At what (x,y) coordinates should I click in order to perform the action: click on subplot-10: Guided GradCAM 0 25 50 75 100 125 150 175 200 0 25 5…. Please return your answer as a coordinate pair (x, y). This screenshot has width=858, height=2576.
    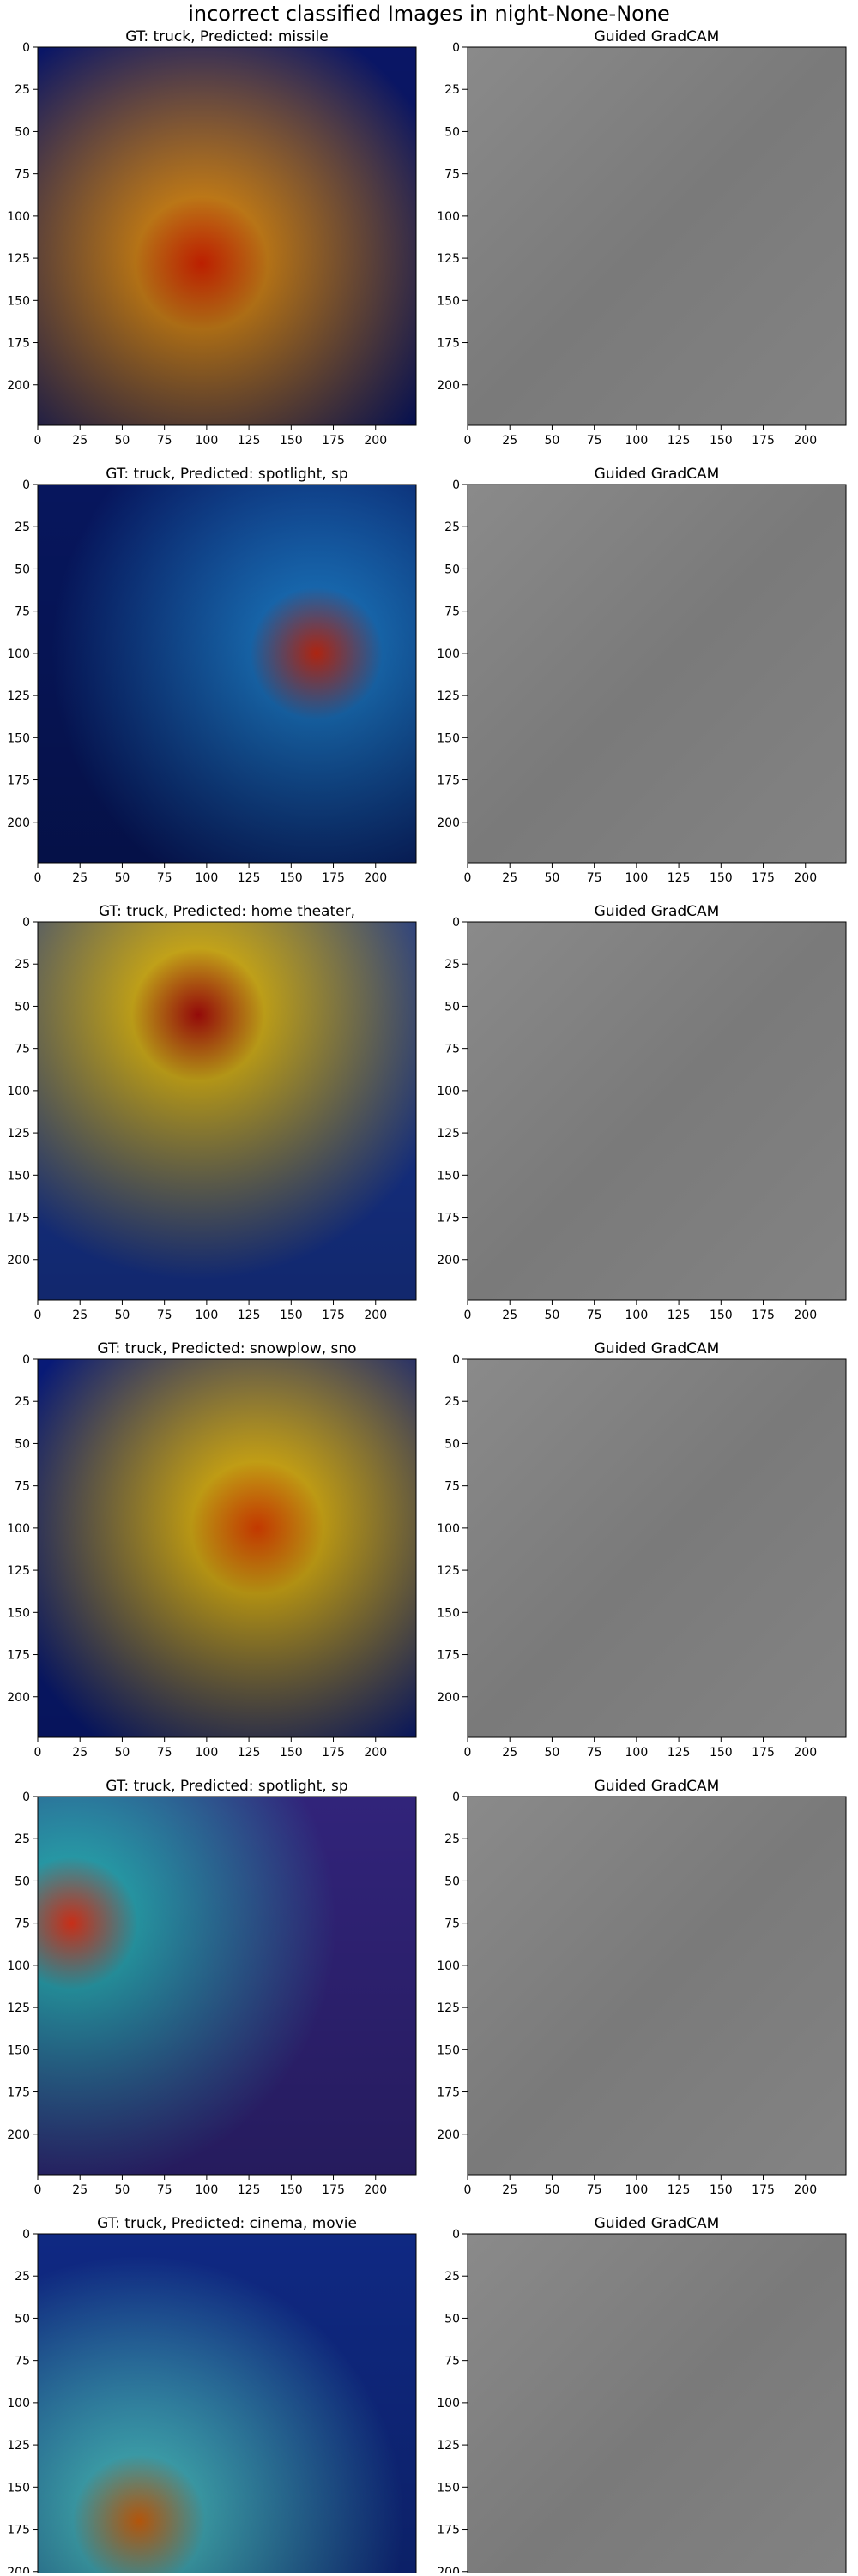
    Looking at the image, I should click on (642, 1988).